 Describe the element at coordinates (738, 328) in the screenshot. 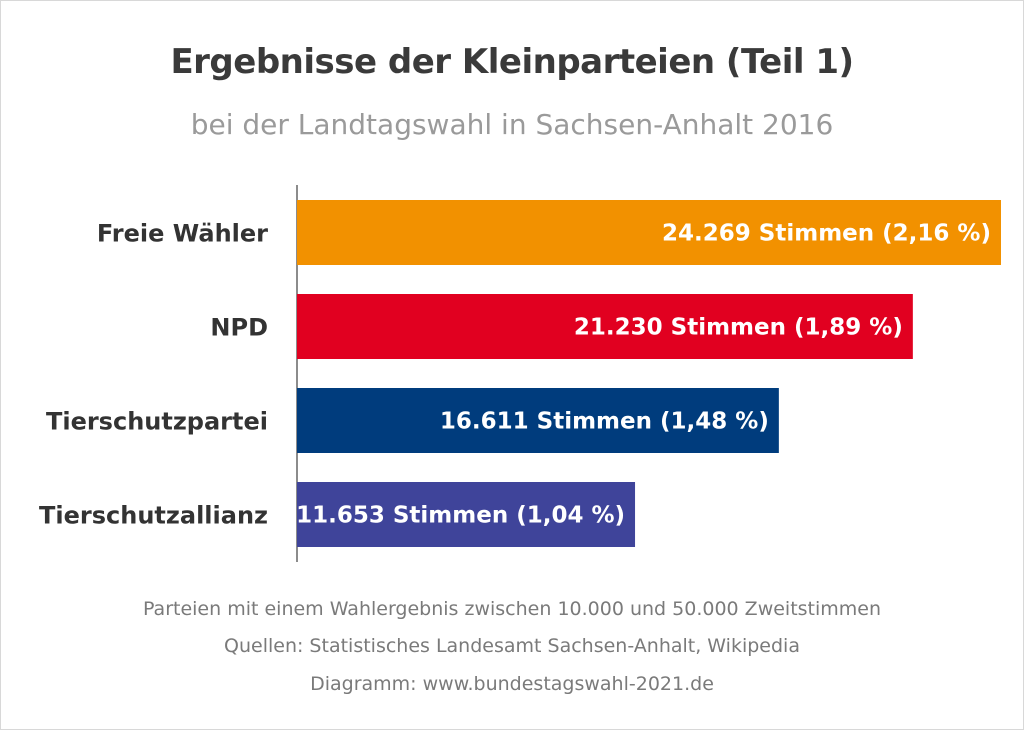

I see `data-label: 21.230 Stimmen (1,89 %)` at that location.